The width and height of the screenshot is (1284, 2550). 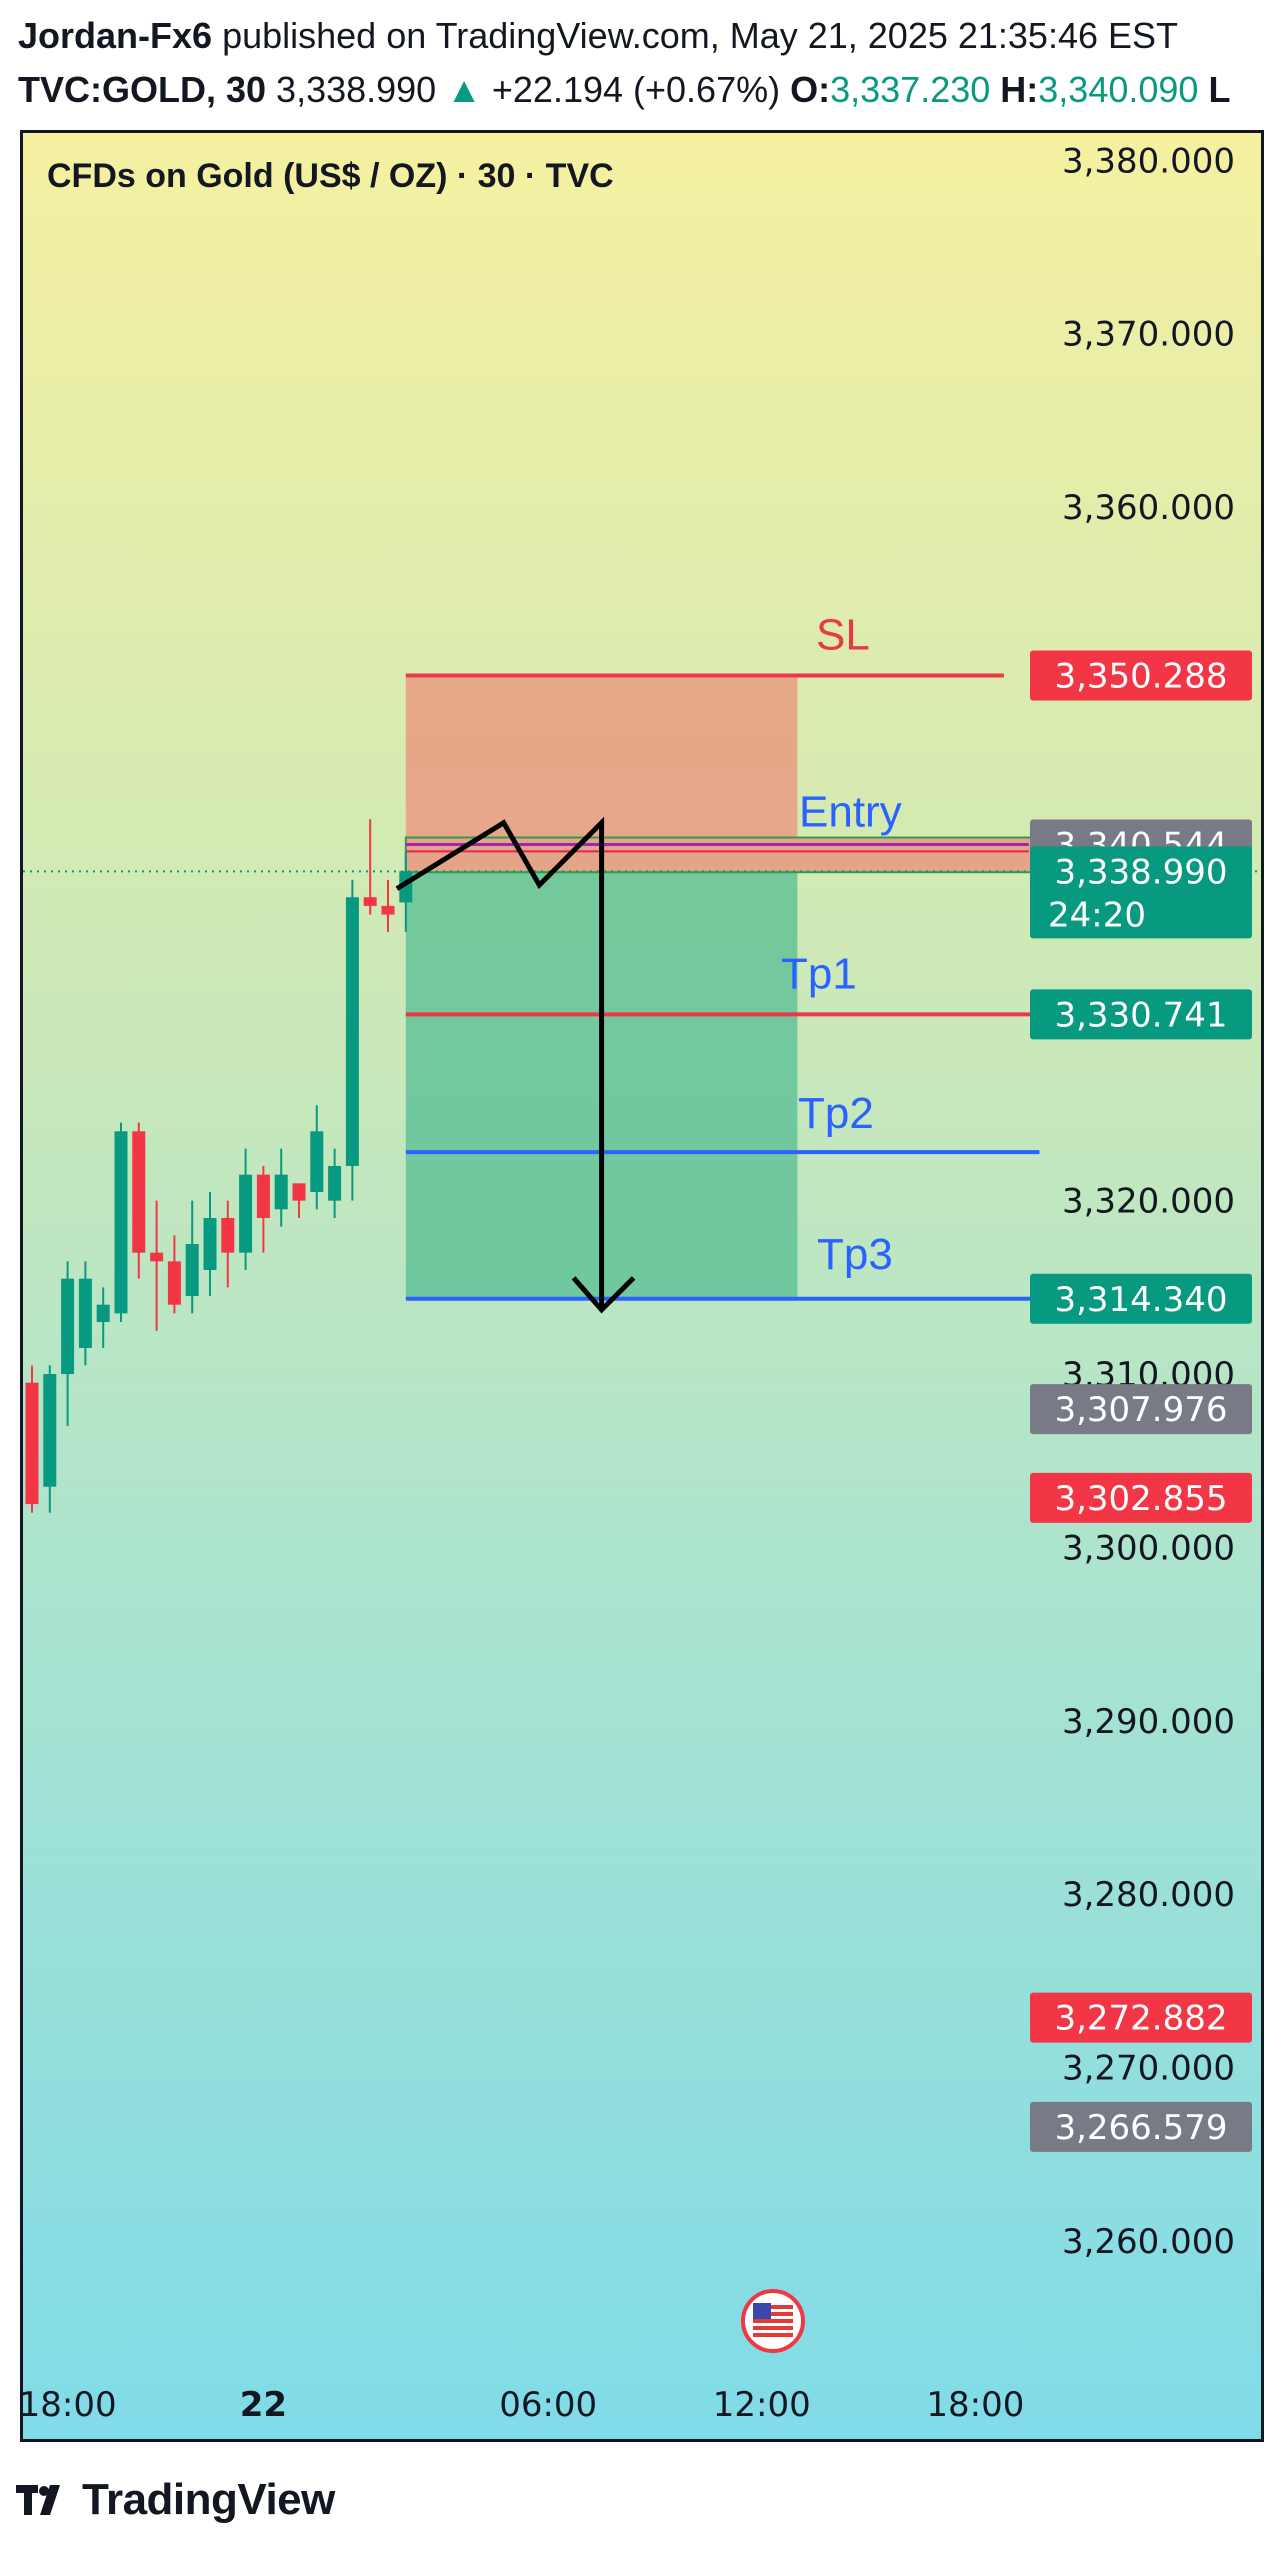 I want to click on tp1-label: Tp1, so click(x=819, y=973).